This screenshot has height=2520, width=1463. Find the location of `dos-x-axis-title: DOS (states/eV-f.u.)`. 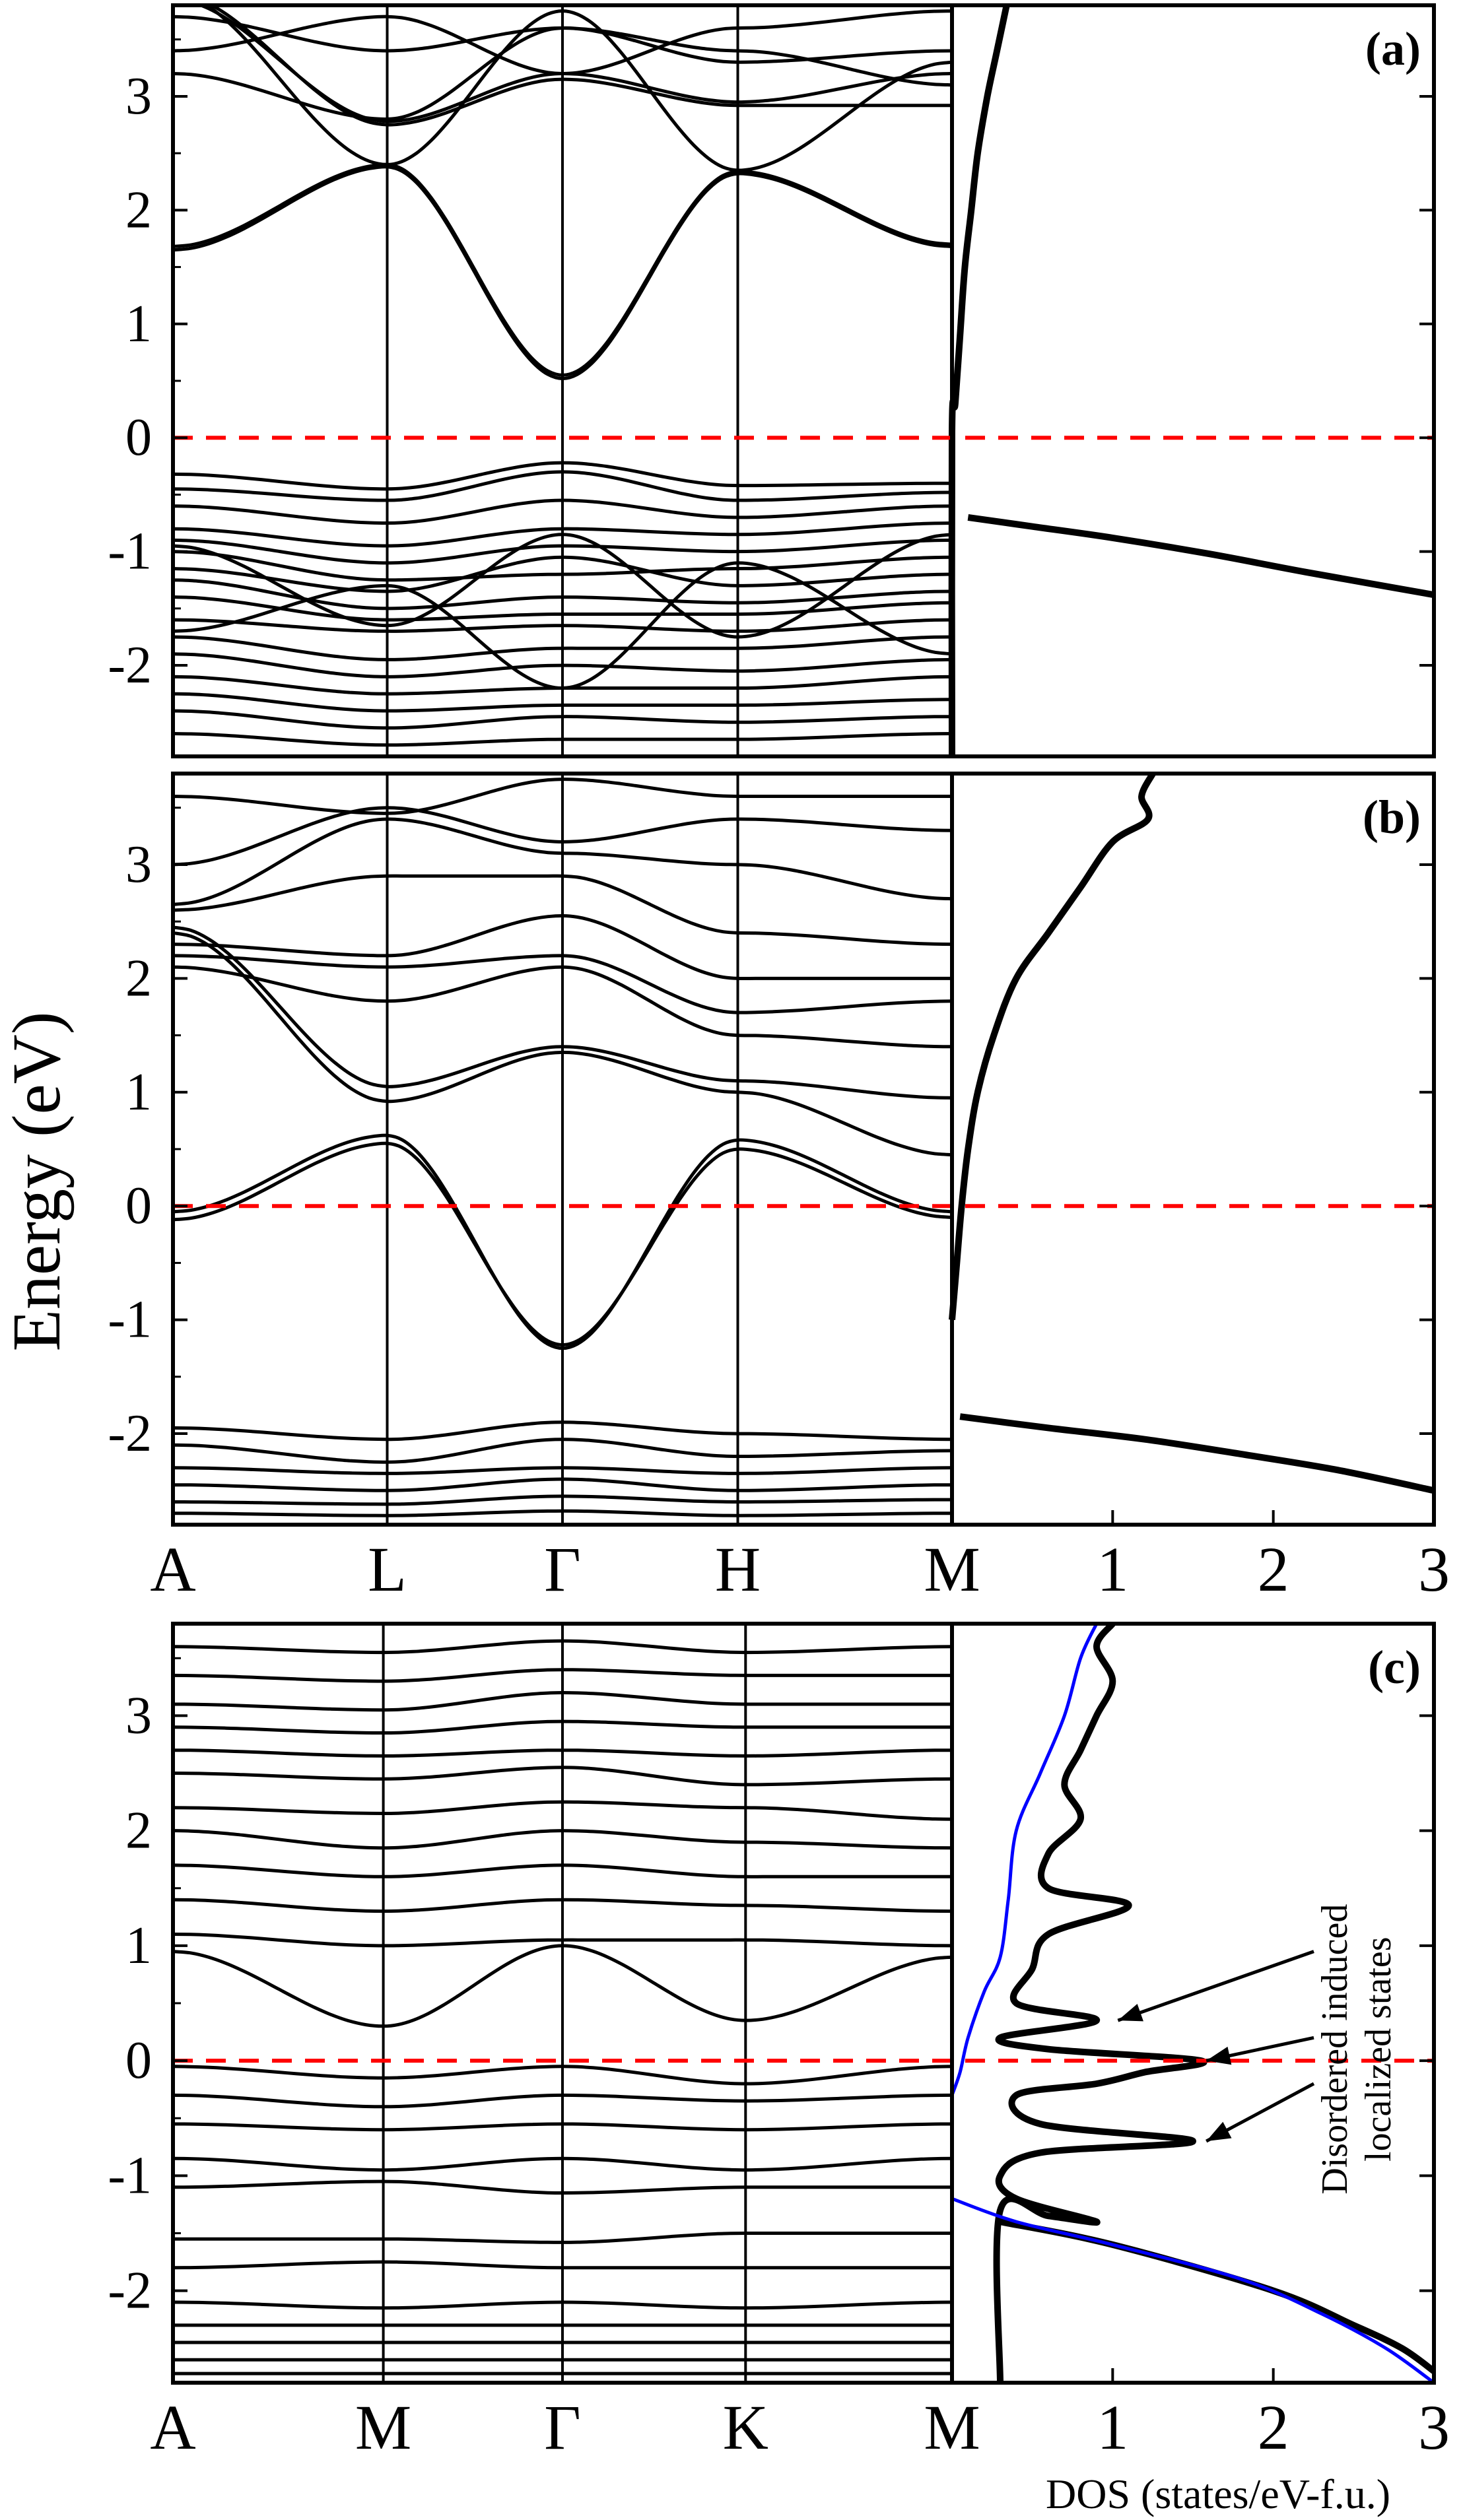

dos-x-axis-title: DOS (states/eV-f.u.) is located at coordinates (1218, 2493).